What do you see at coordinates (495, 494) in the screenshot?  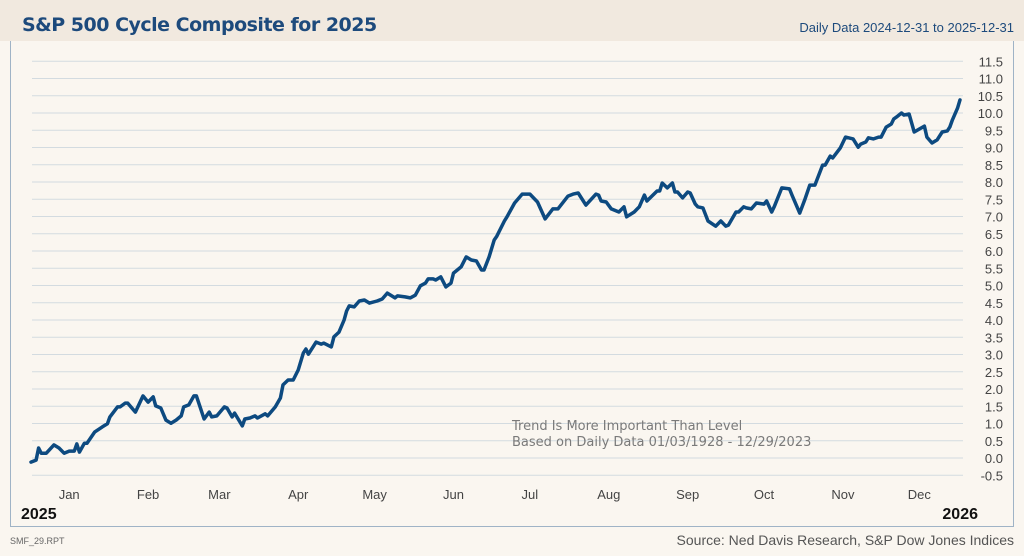 I see `x-axis-ticks: Jan Feb Mar Apr May Jun Jul Aug Sep Oct Nov Dec` at bounding box center [495, 494].